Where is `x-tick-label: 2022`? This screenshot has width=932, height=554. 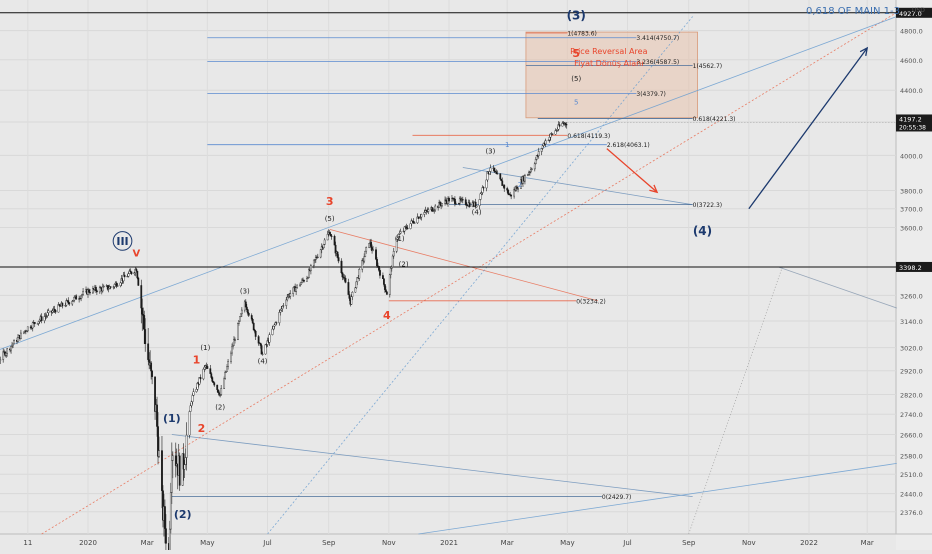 x-tick-label: 2022 is located at coordinates (809, 543).